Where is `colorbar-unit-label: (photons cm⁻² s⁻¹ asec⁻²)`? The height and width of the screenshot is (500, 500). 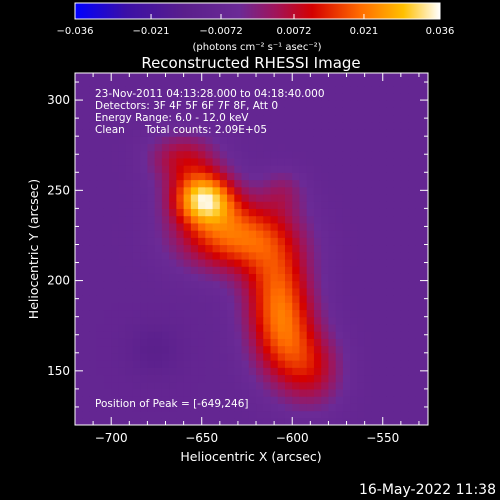 colorbar-unit-label: (photons cm⁻² s⁻¹ asec⁻²) is located at coordinates (256, 47).